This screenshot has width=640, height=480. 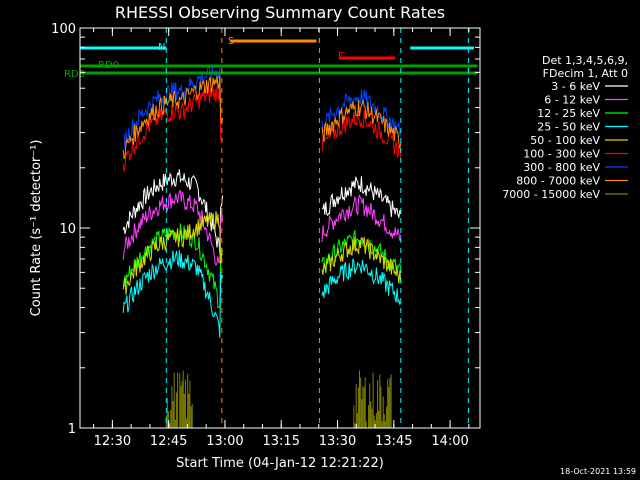 I want to click on x-tick-label: 12:30, so click(x=112, y=441).